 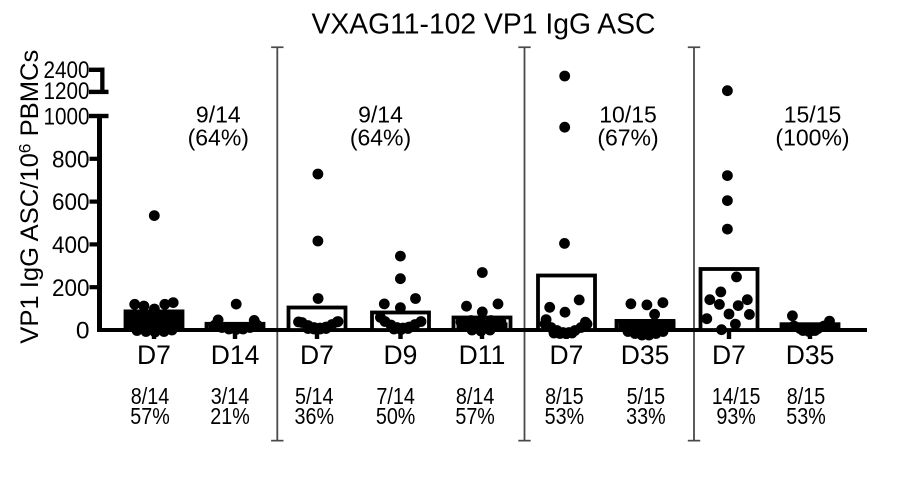 I want to click on svg-text: 50%, so click(x=396, y=416).